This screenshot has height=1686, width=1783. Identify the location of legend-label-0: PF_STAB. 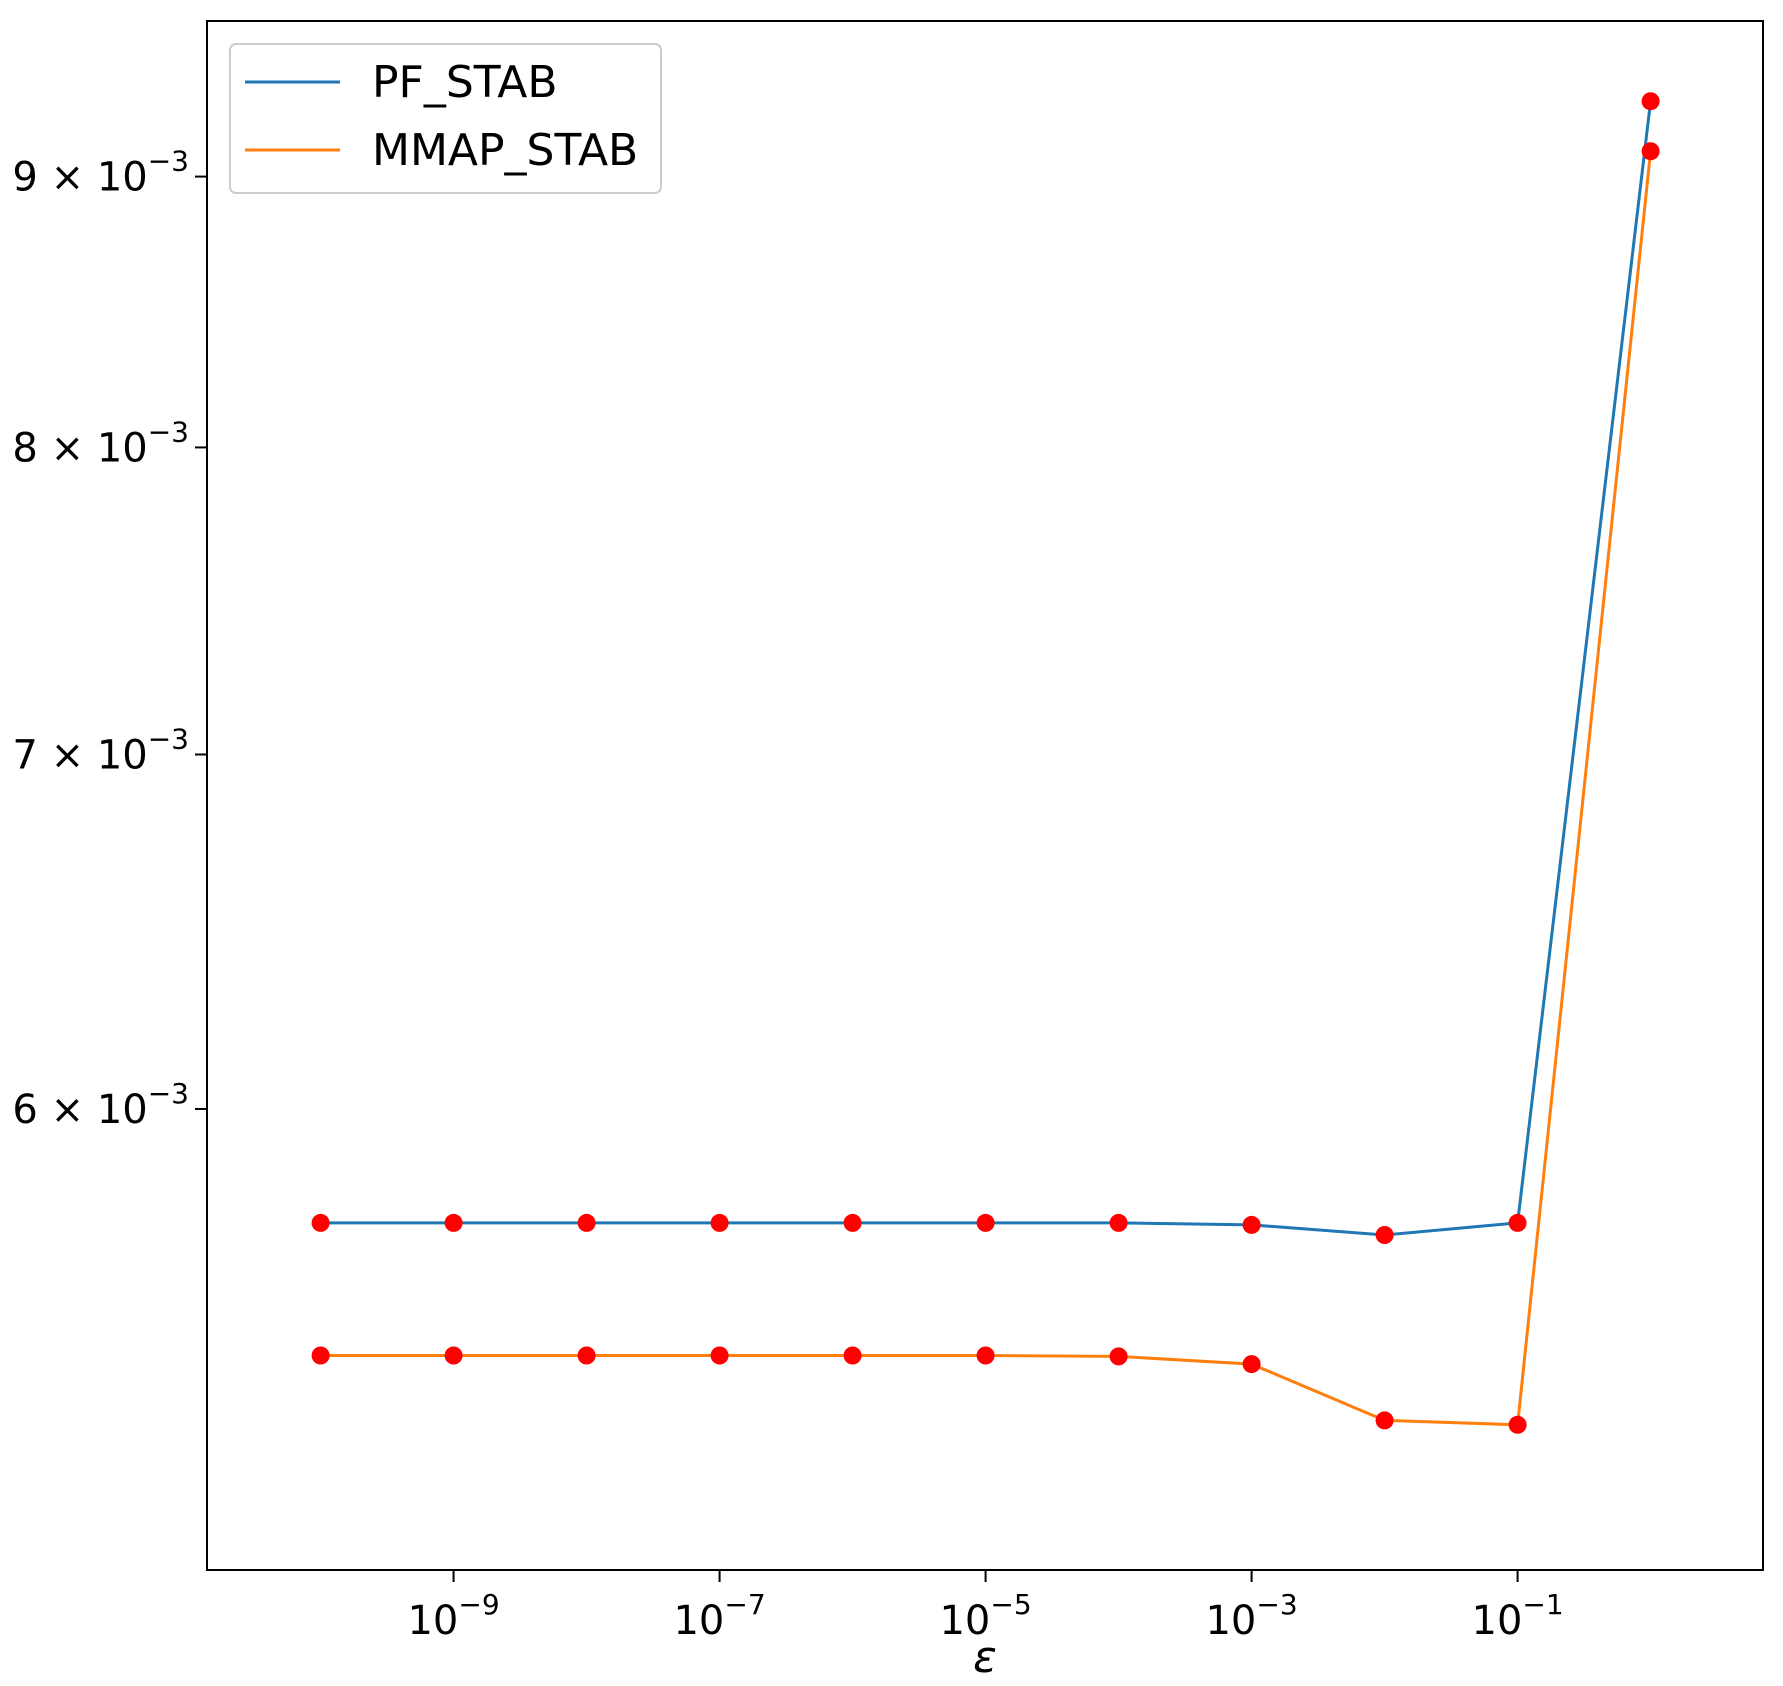
(465, 82).